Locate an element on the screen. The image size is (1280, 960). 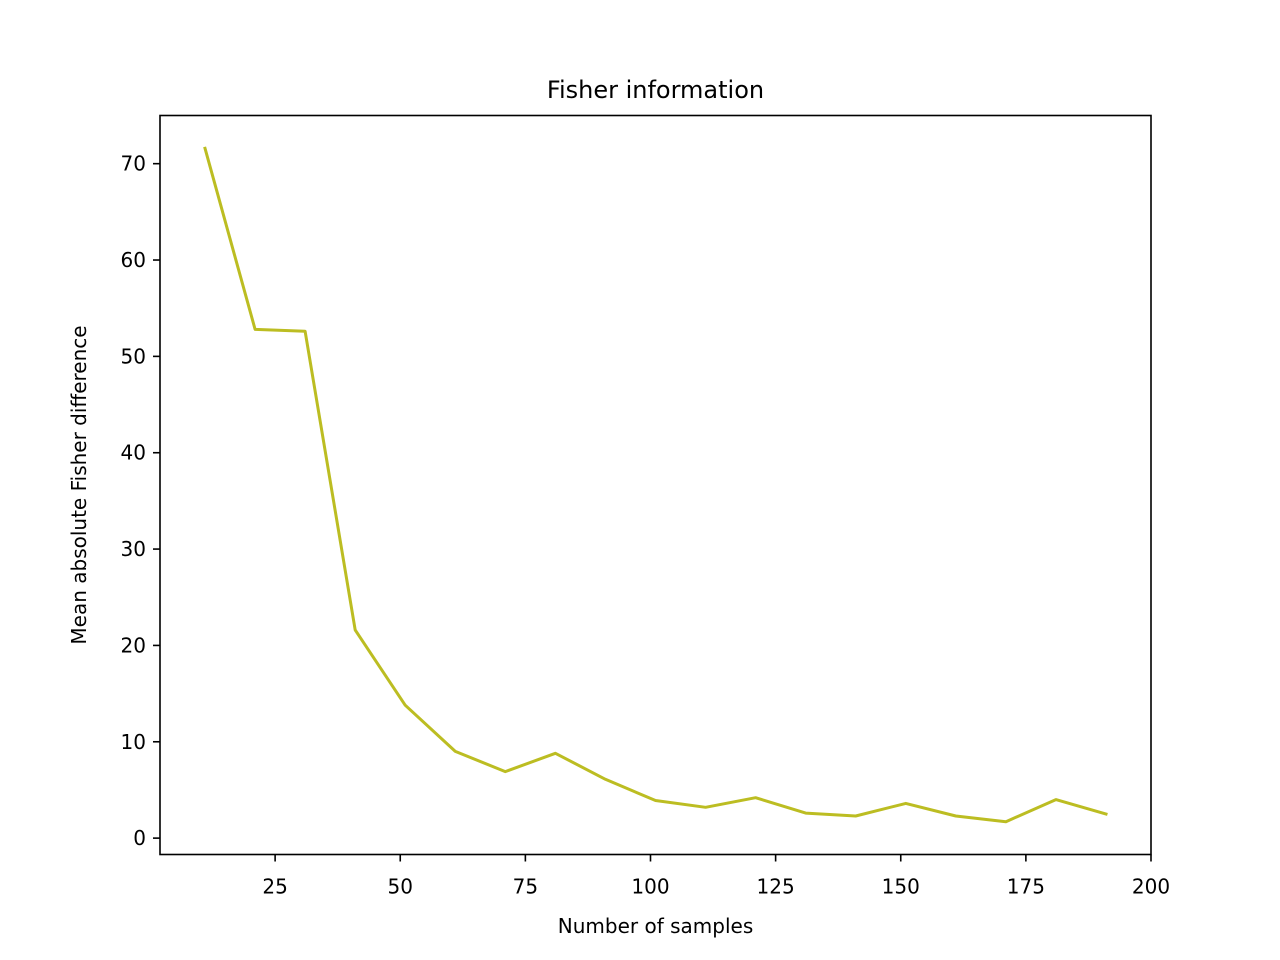
y-axis-label: Mean absolute Fisher difference is located at coordinates (79, 484).